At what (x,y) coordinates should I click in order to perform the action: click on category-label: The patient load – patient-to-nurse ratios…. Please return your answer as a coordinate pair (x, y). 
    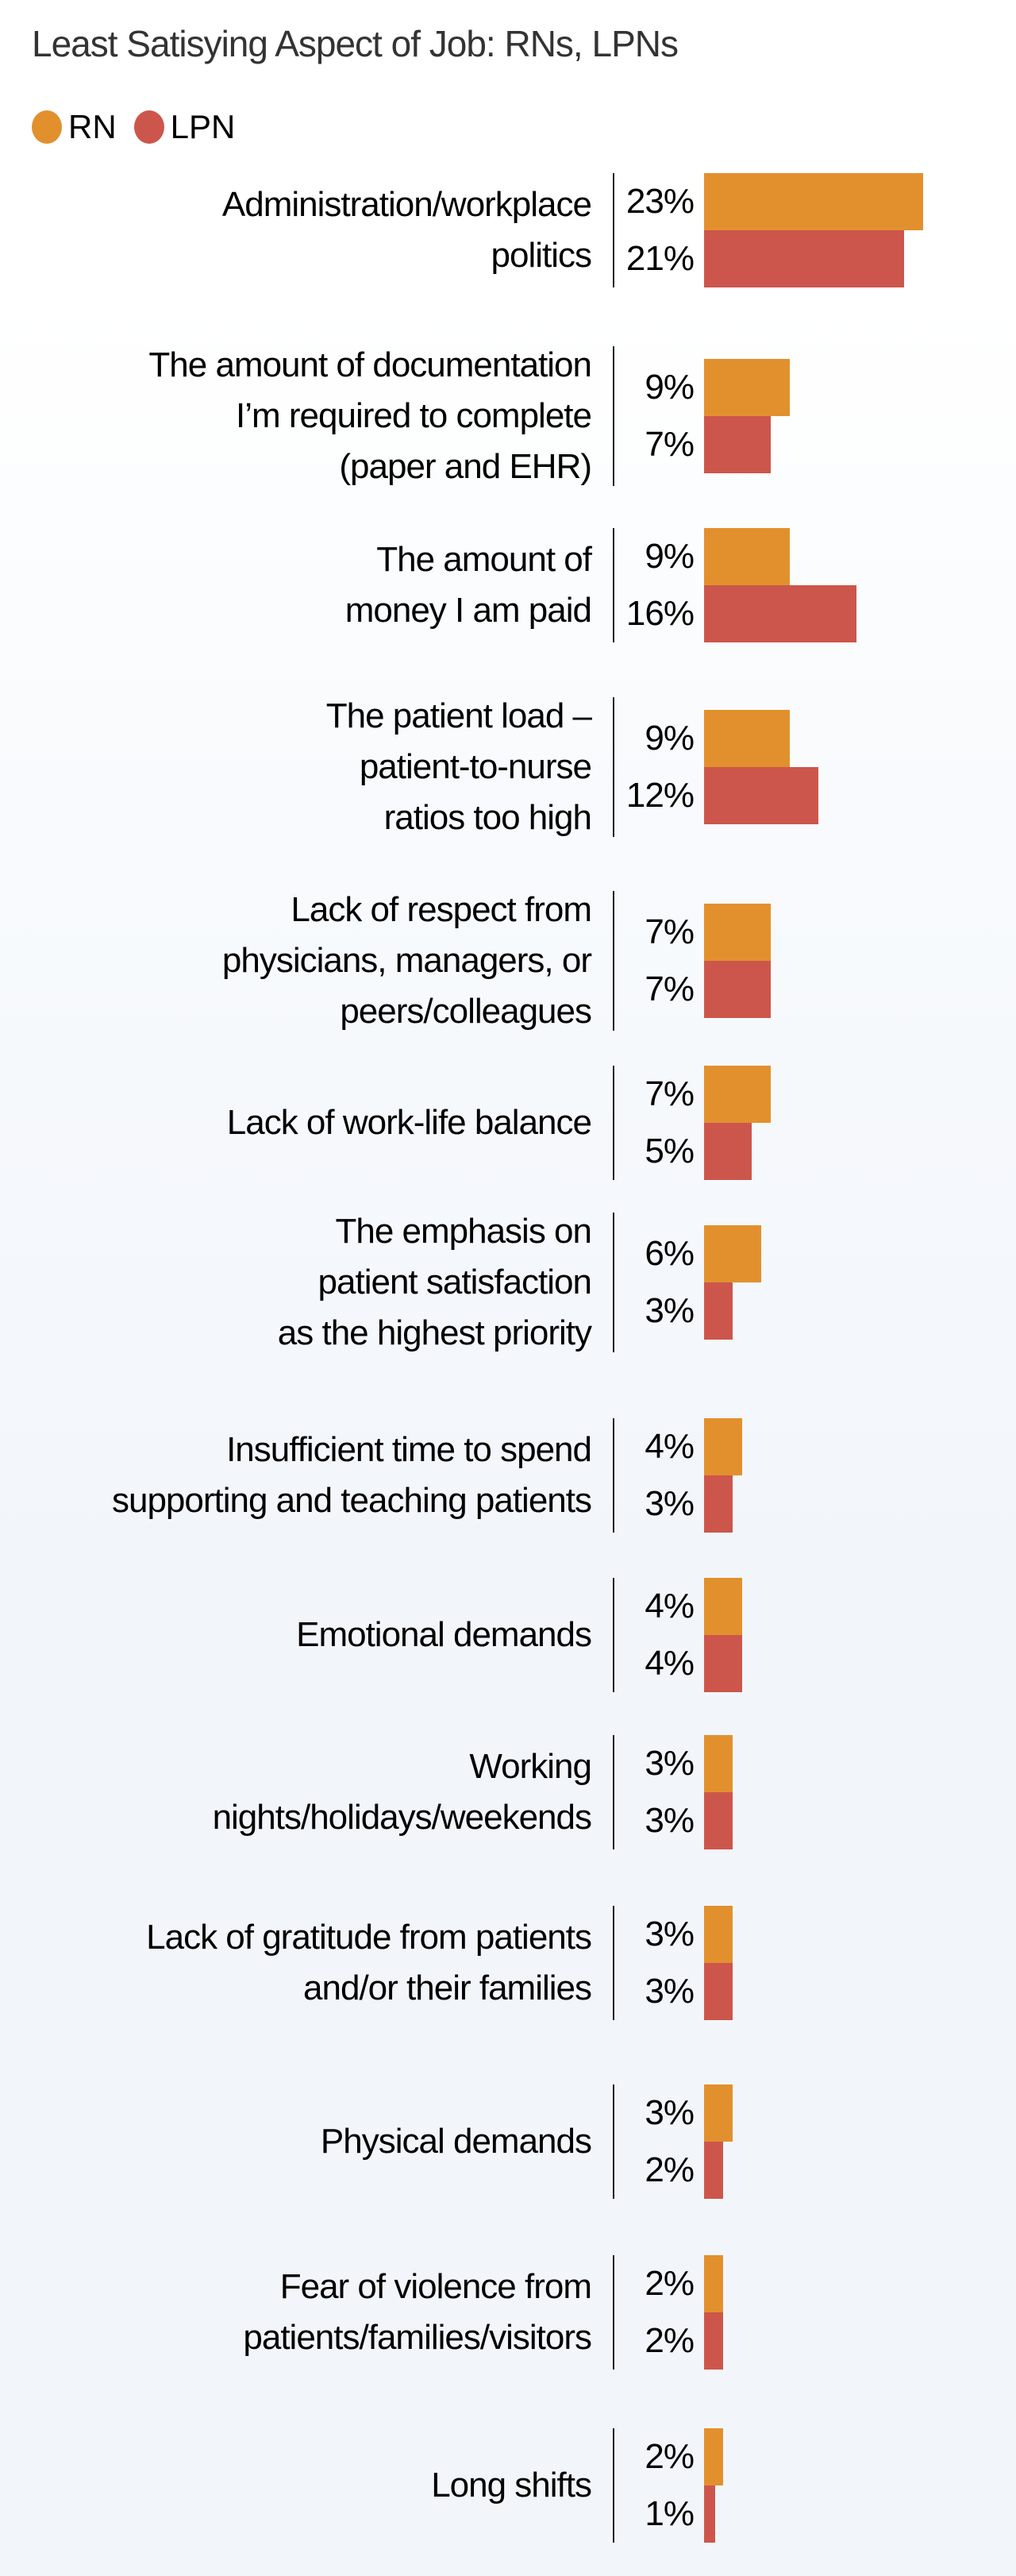
    Looking at the image, I should click on (458, 766).